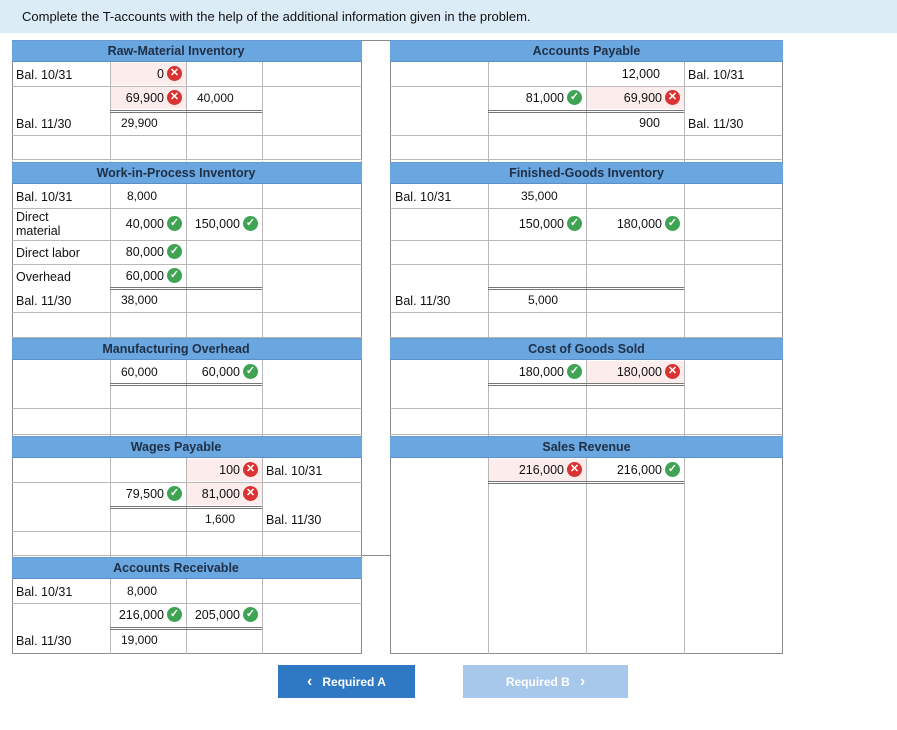 The image size is (897, 730). Describe the element at coordinates (543, 300) in the screenshot. I see `fg-end-field: 5,000` at that location.